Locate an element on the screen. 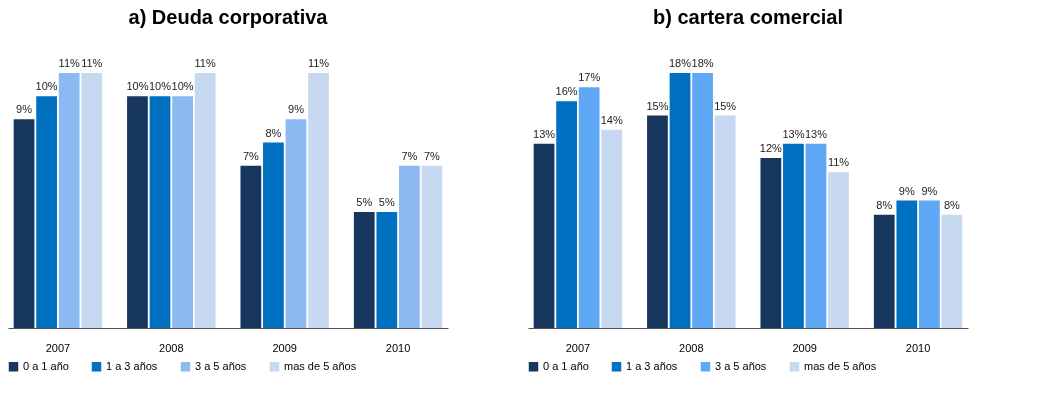 The height and width of the screenshot is (416, 1043). data-label: 17% is located at coordinates (589, 77).